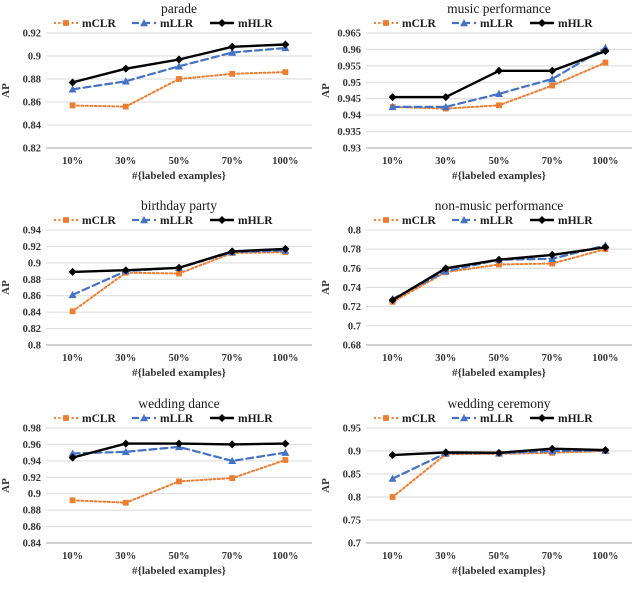  Describe the element at coordinates (349, 99) in the screenshot. I see `y-tick-label: 0.945` at that location.